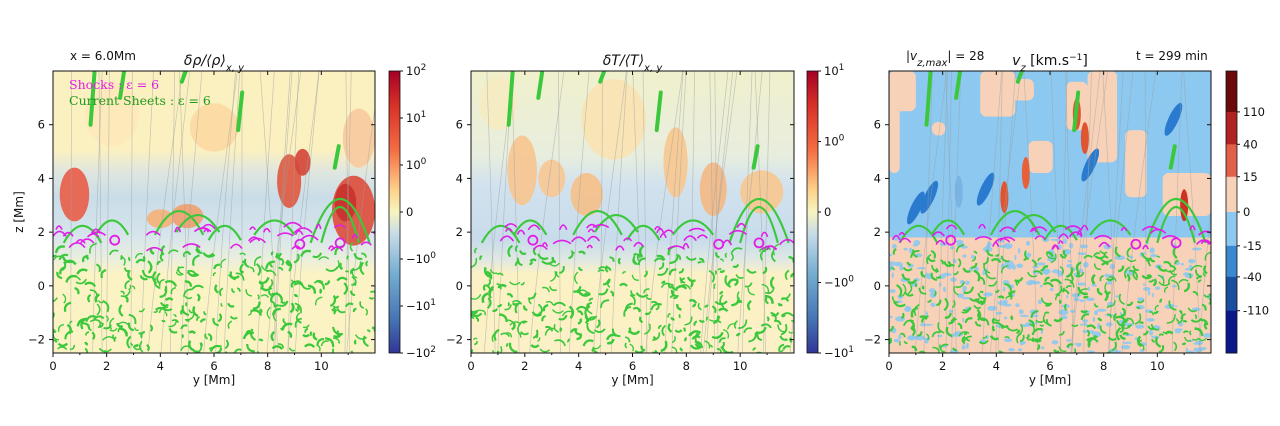 Image resolution: width=1280 pixels, height=426 pixels. Describe the element at coordinates (524, 366) in the screenshot. I see `x-tick-label: 2` at that location.